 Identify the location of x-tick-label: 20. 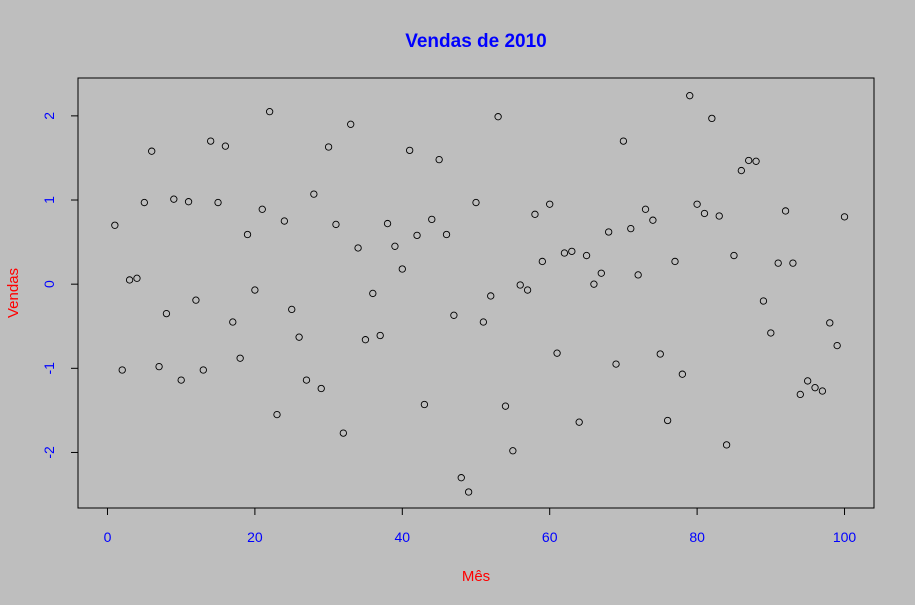
(255, 537).